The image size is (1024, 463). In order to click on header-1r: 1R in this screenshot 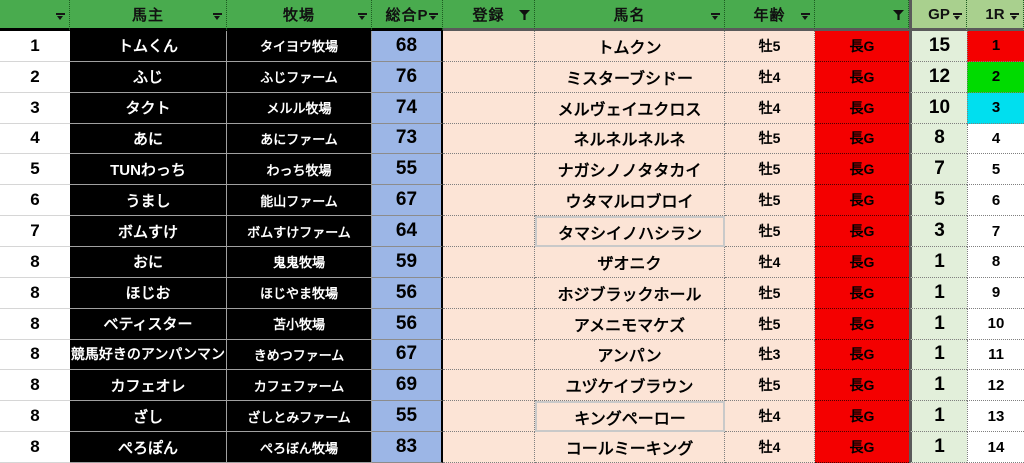, I will do `click(995, 15)`.